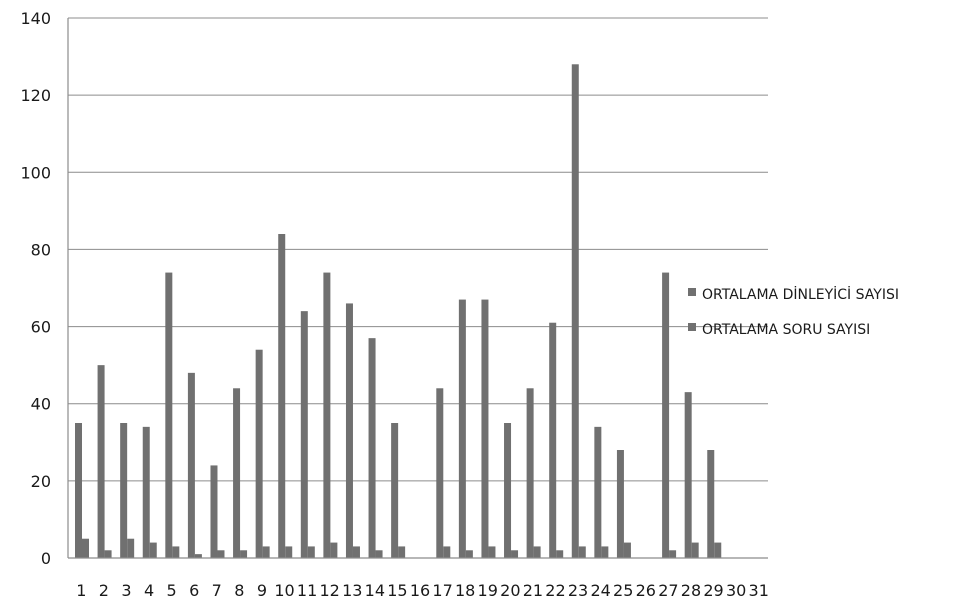 This screenshot has height=613, width=954. What do you see at coordinates (81, 590) in the screenshot?
I see `x-tick-label: 1` at bounding box center [81, 590].